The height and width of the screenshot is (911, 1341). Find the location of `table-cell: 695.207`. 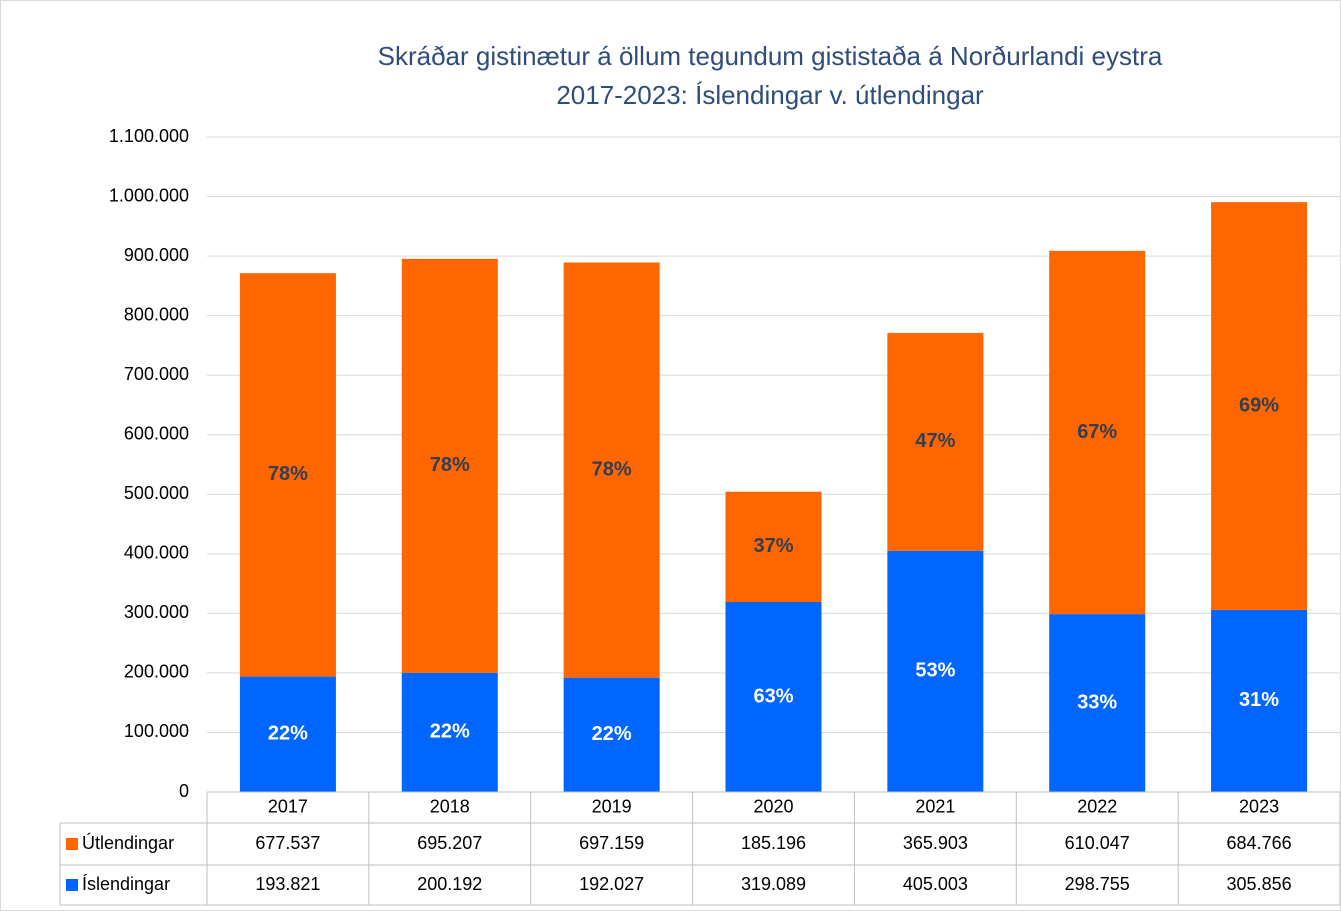

table-cell: 695.207 is located at coordinates (449, 843).